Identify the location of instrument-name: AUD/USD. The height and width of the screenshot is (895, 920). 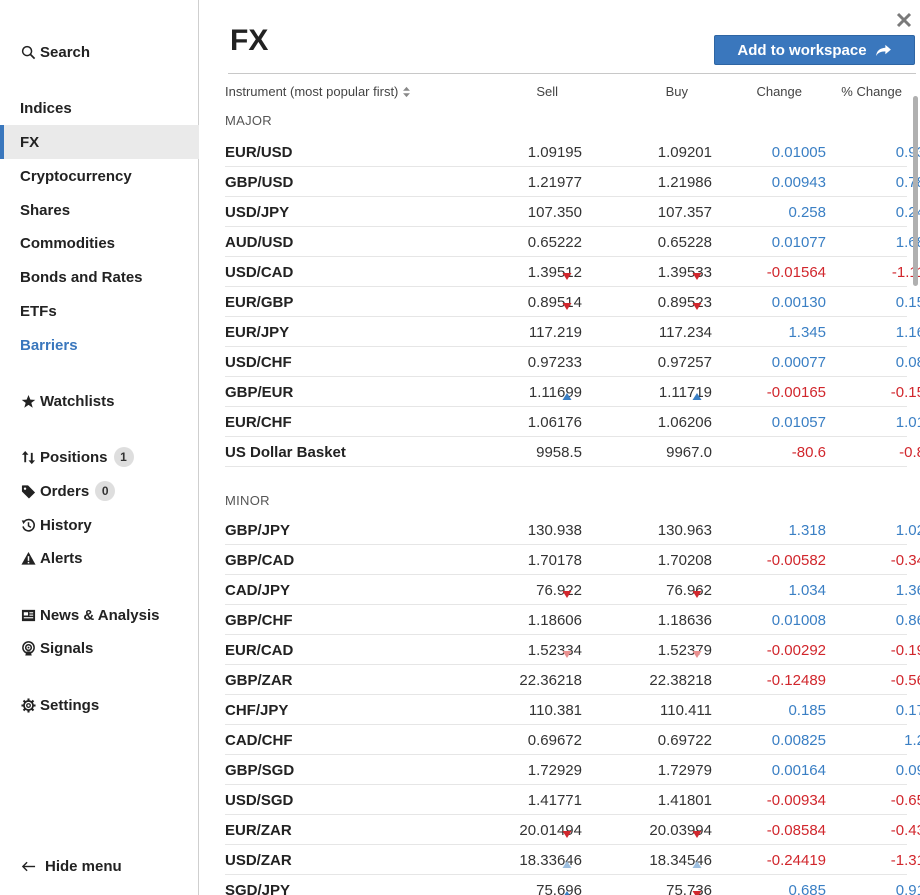
(259, 242).